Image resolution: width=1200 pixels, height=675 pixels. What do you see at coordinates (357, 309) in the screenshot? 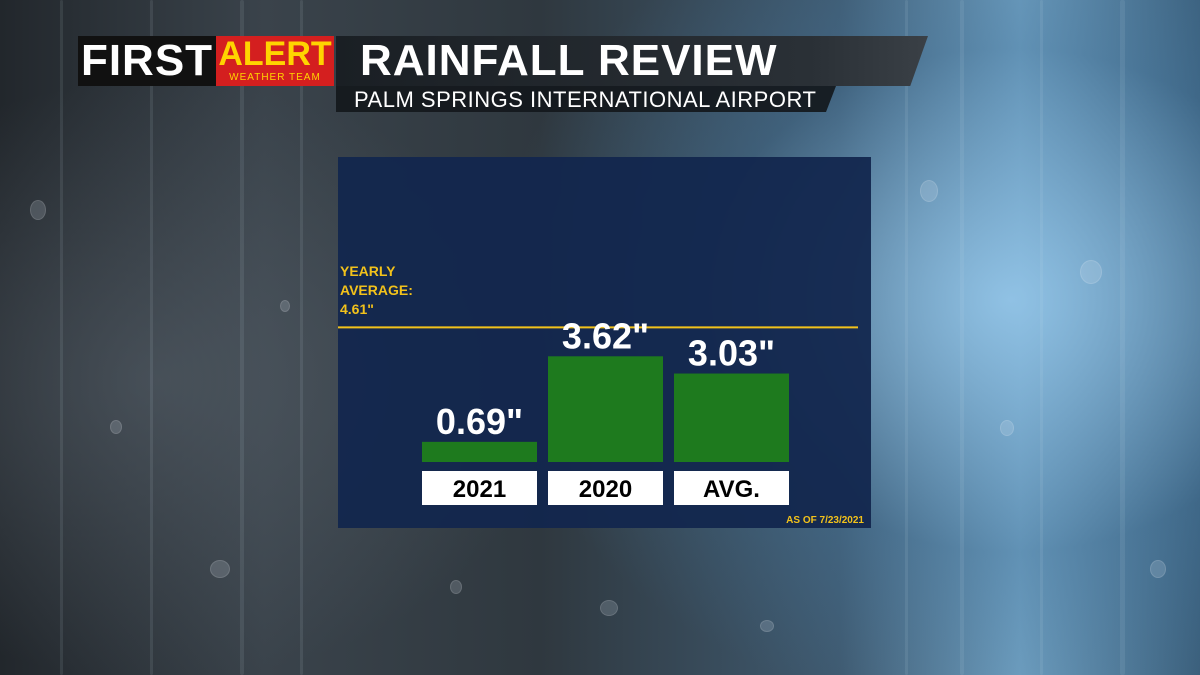
I see `yearly-average-label-line: 4.61"` at bounding box center [357, 309].